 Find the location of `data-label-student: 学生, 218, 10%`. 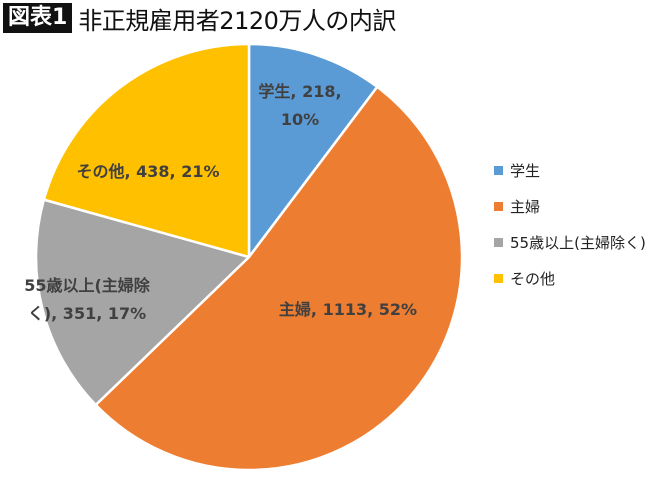

data-label-student: 学生, 218, 10% is located at coordinates (300, 106).